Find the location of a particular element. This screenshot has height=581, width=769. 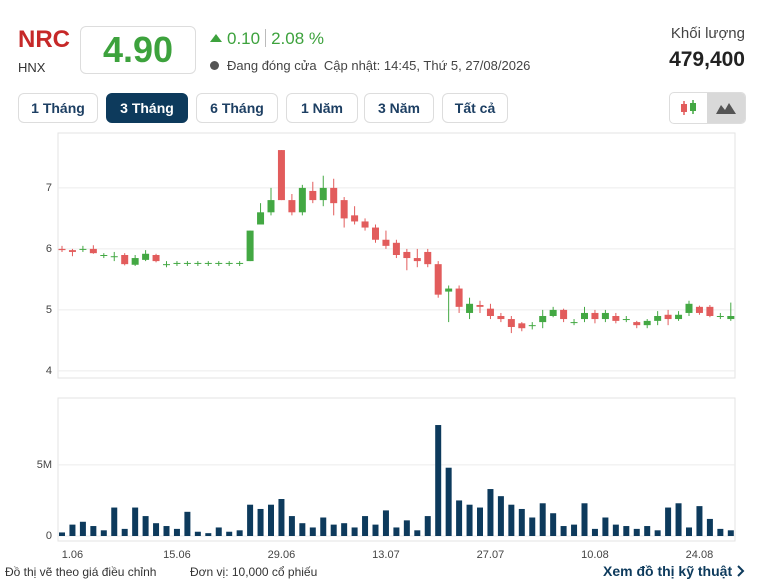

chart-type-icons is located at coordinates (713, 108).